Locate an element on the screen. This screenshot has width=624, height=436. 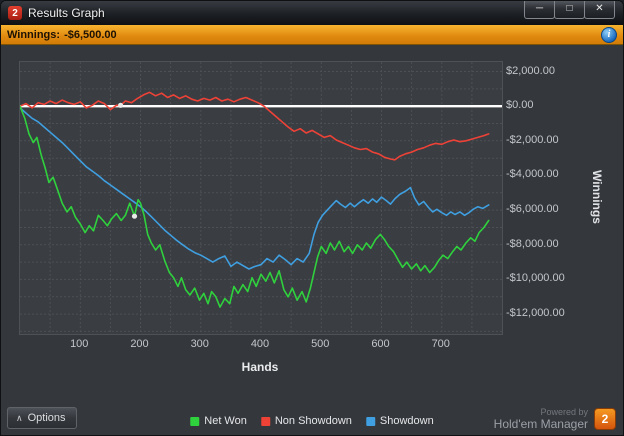
y-axis-tick-label: -$4,000.00 is located at coordinates (532, 174).